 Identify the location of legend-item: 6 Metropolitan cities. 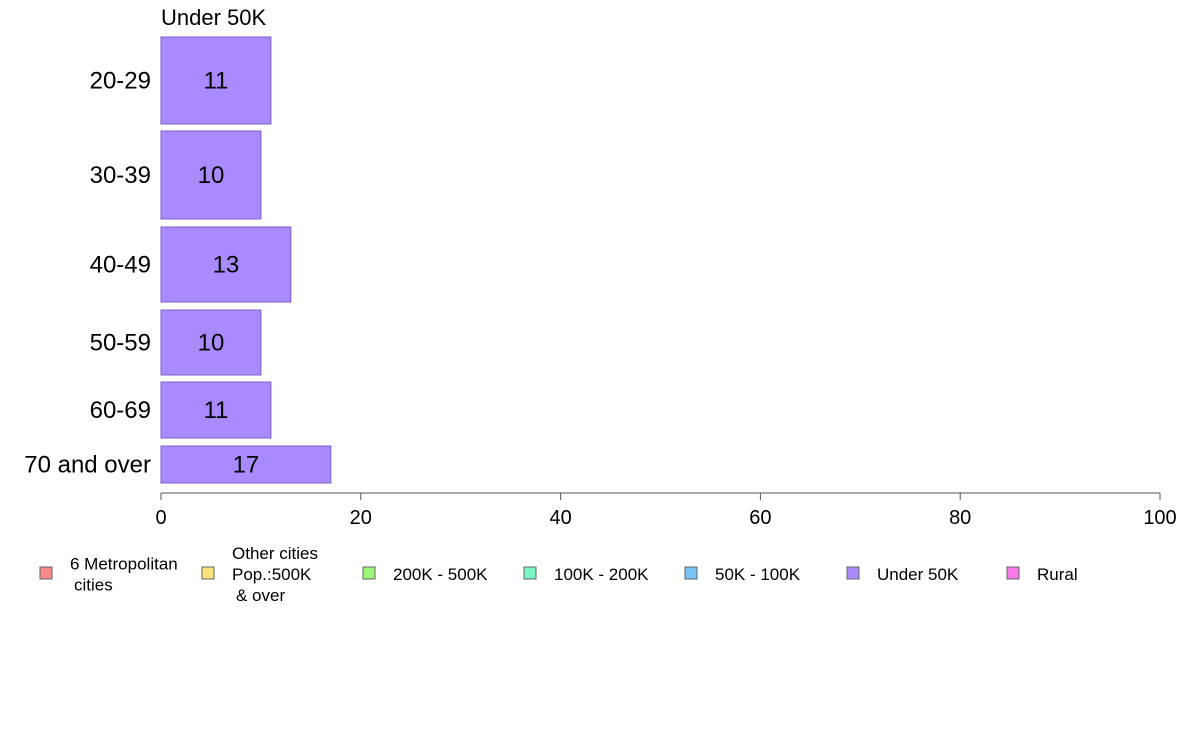
(108, 575).